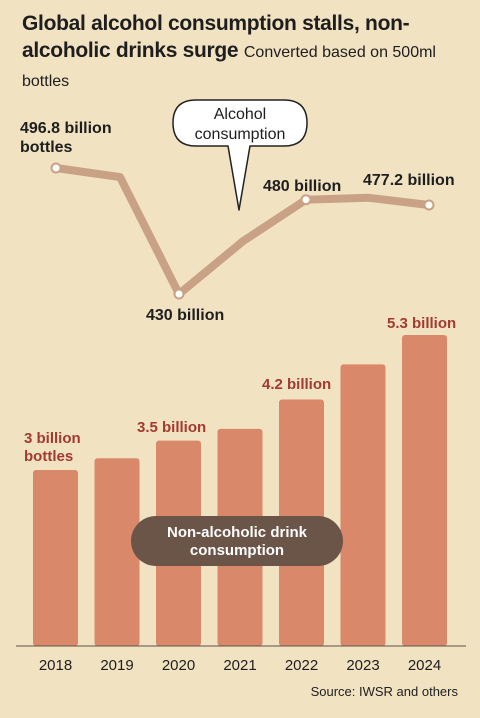 This screenshot has width=480, height=718. What do you see at coordinates (179, 294) in the screenshot?
I see `line-point-2020` at bounding box center [179, 294].